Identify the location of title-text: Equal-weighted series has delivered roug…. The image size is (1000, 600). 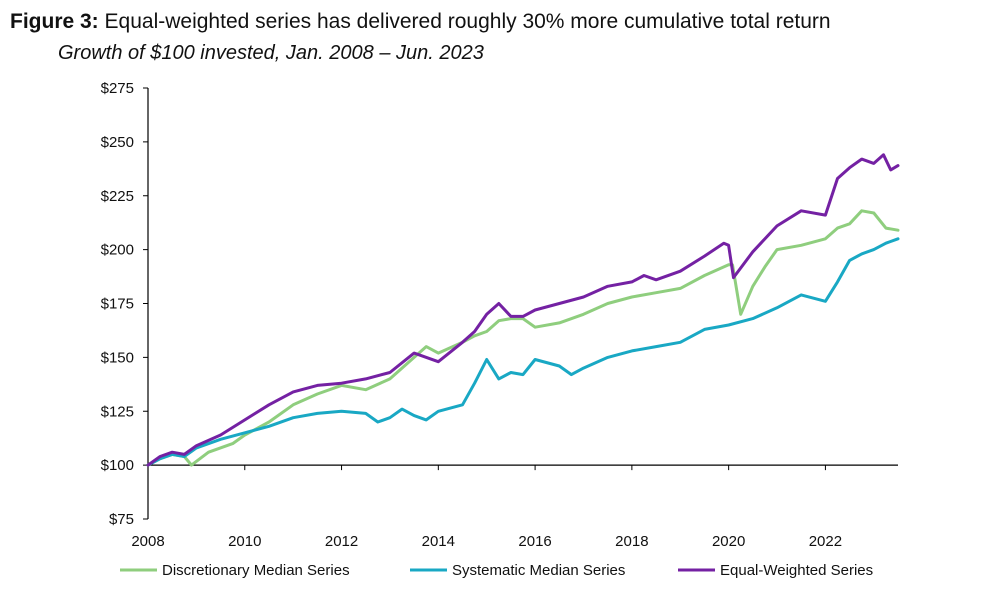
(467, 21).